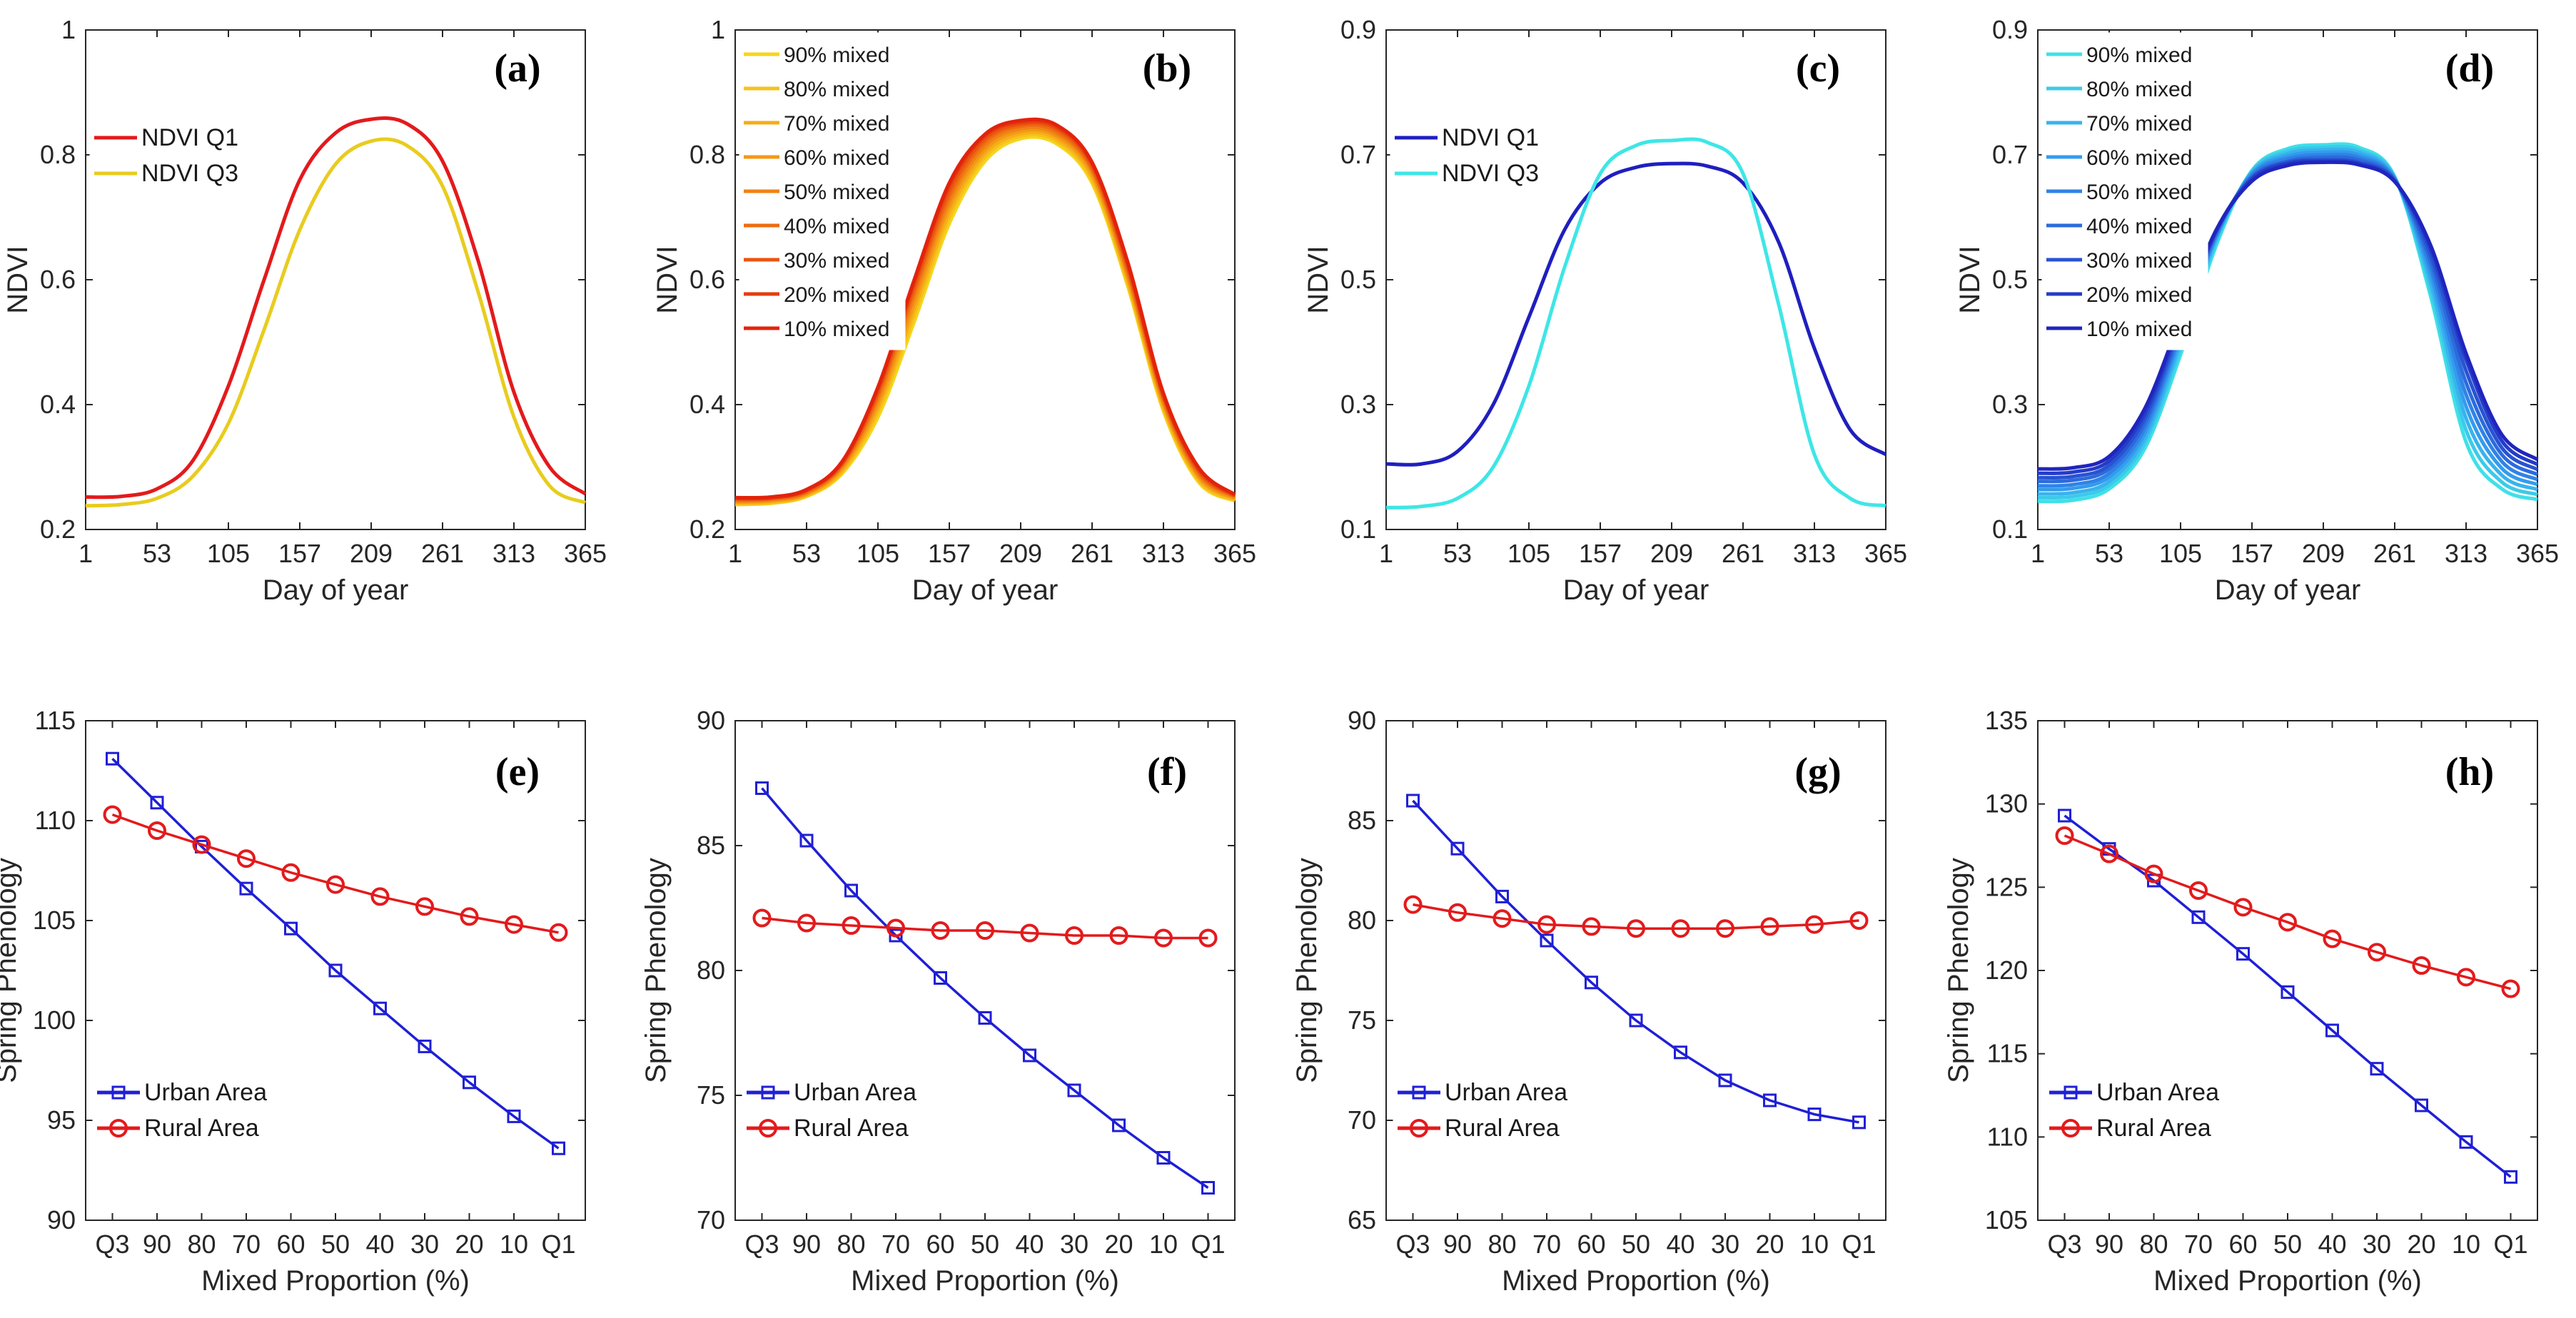 This screenshot has height=1318, width=2576. What do you see at coordinates (2421, 1244) in the screenshot?
I see `x-tick-label: 20` at bounding box center [2421, 1244].